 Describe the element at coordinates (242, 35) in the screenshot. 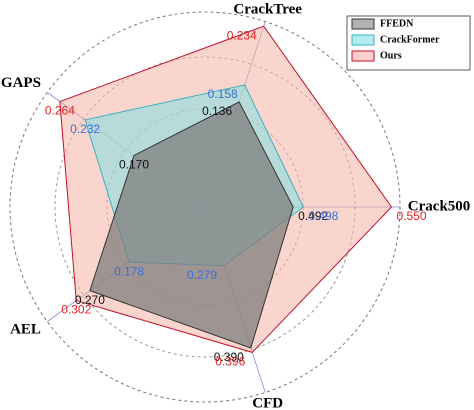

I see `value-label: 0.234` at that location.